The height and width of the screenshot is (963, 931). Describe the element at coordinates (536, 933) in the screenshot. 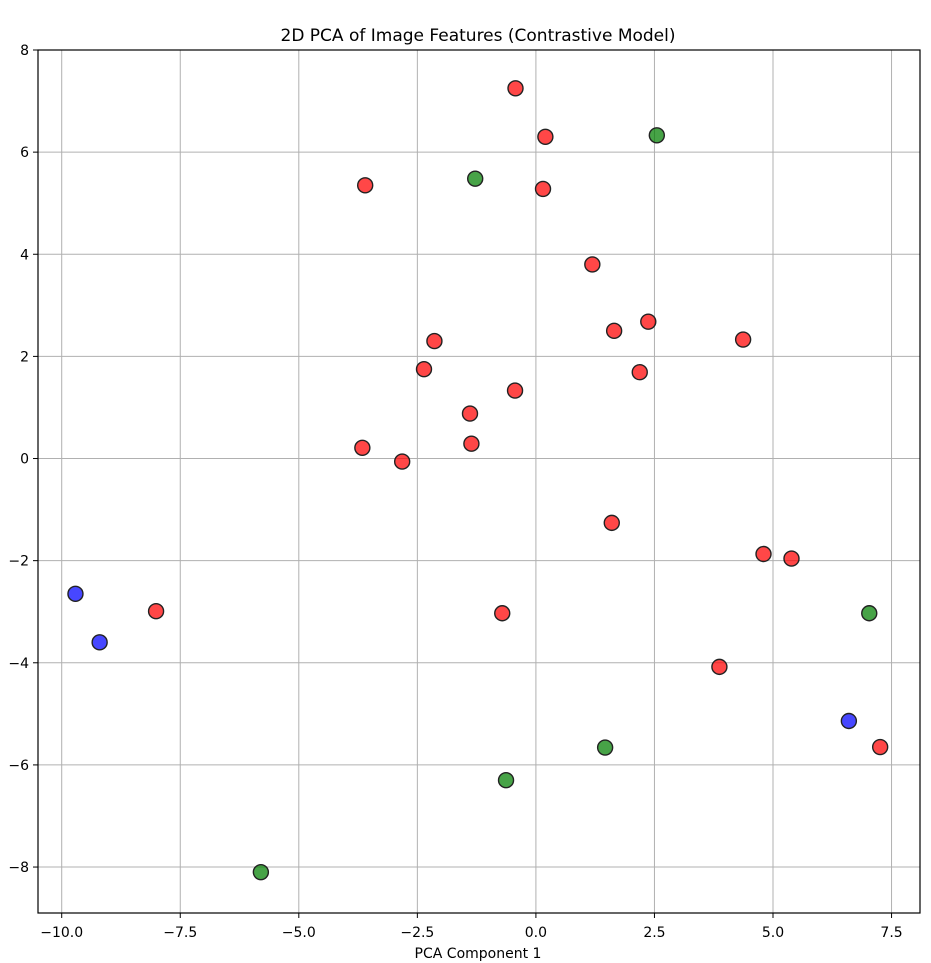

I see `x-tick-label: 0.0` at that location.